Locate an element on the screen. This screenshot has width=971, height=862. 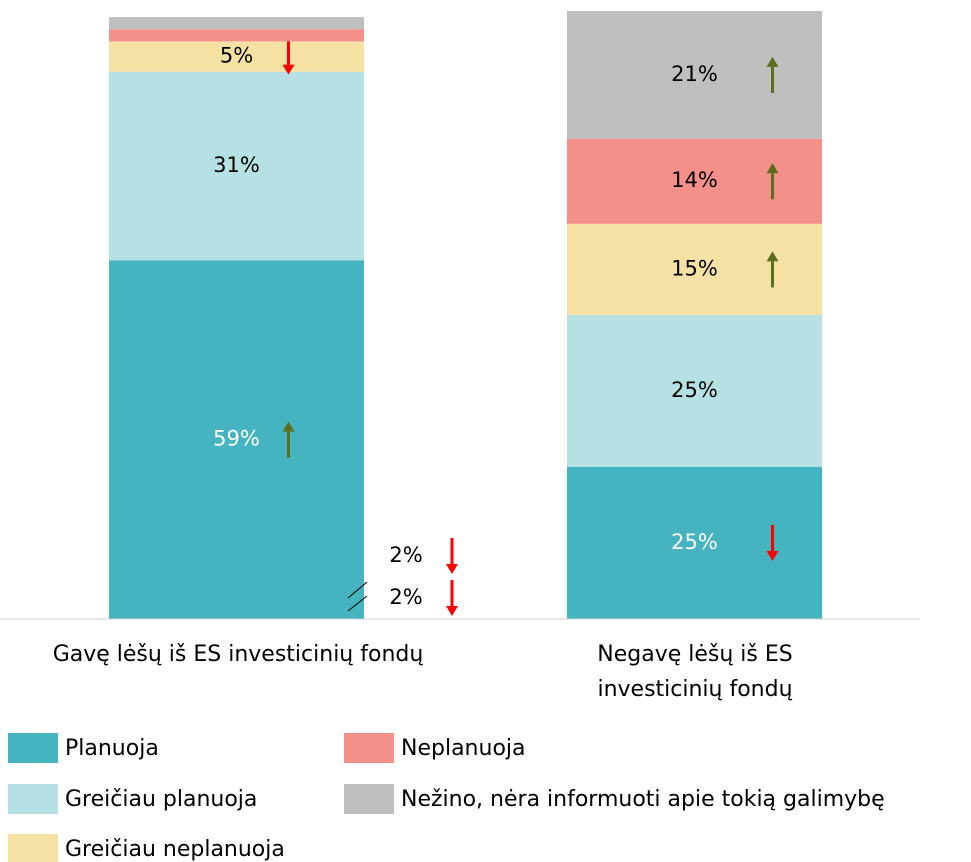
value-label: 14% is located at coordinates (694, 180).